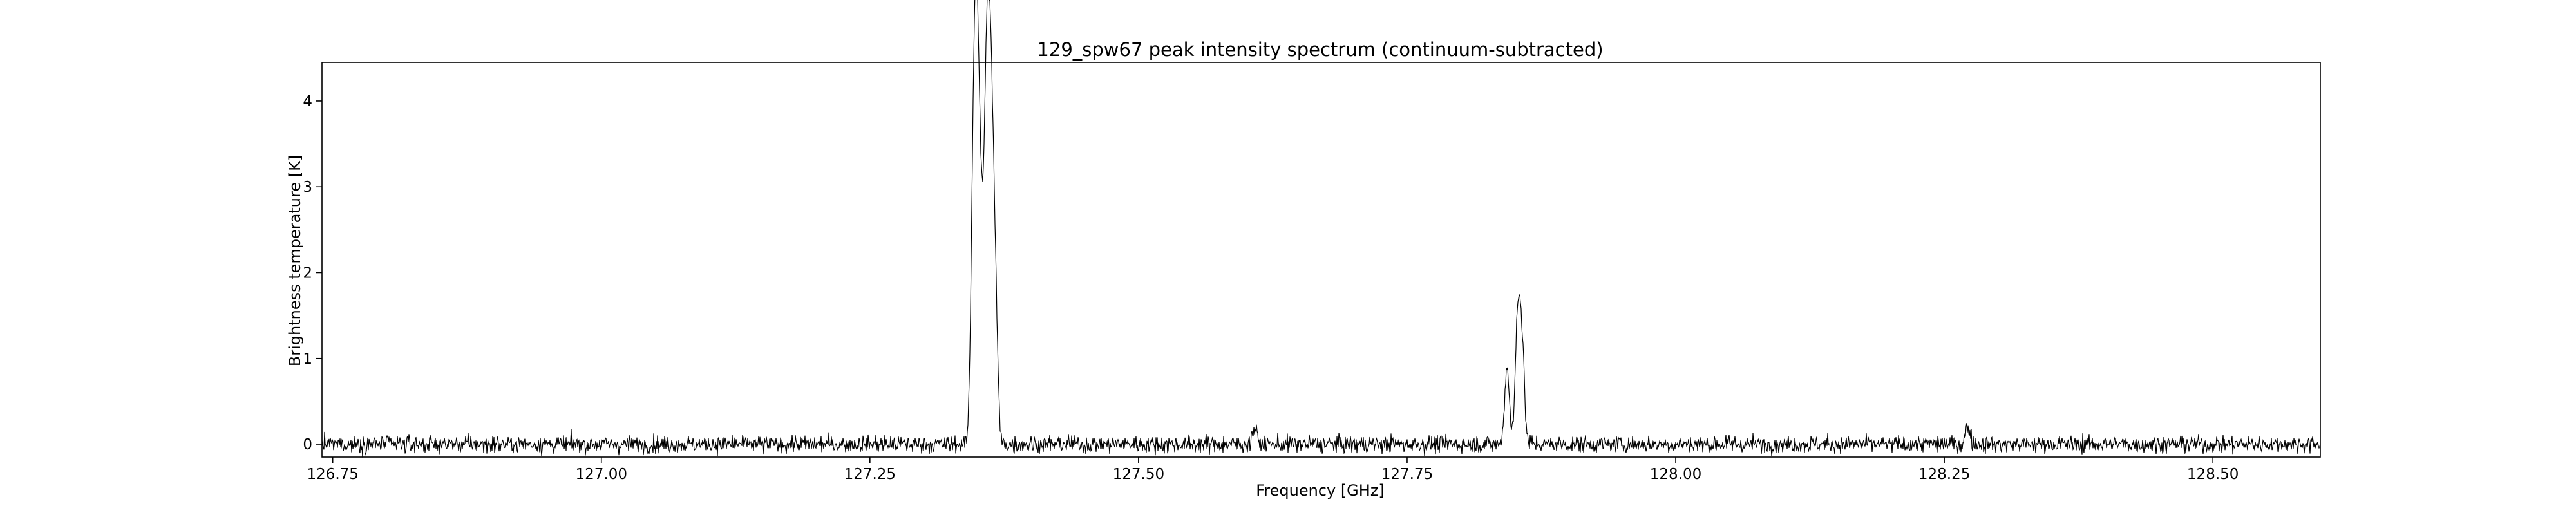  I want to click on y-tick-label: 4, so click(307, 101).